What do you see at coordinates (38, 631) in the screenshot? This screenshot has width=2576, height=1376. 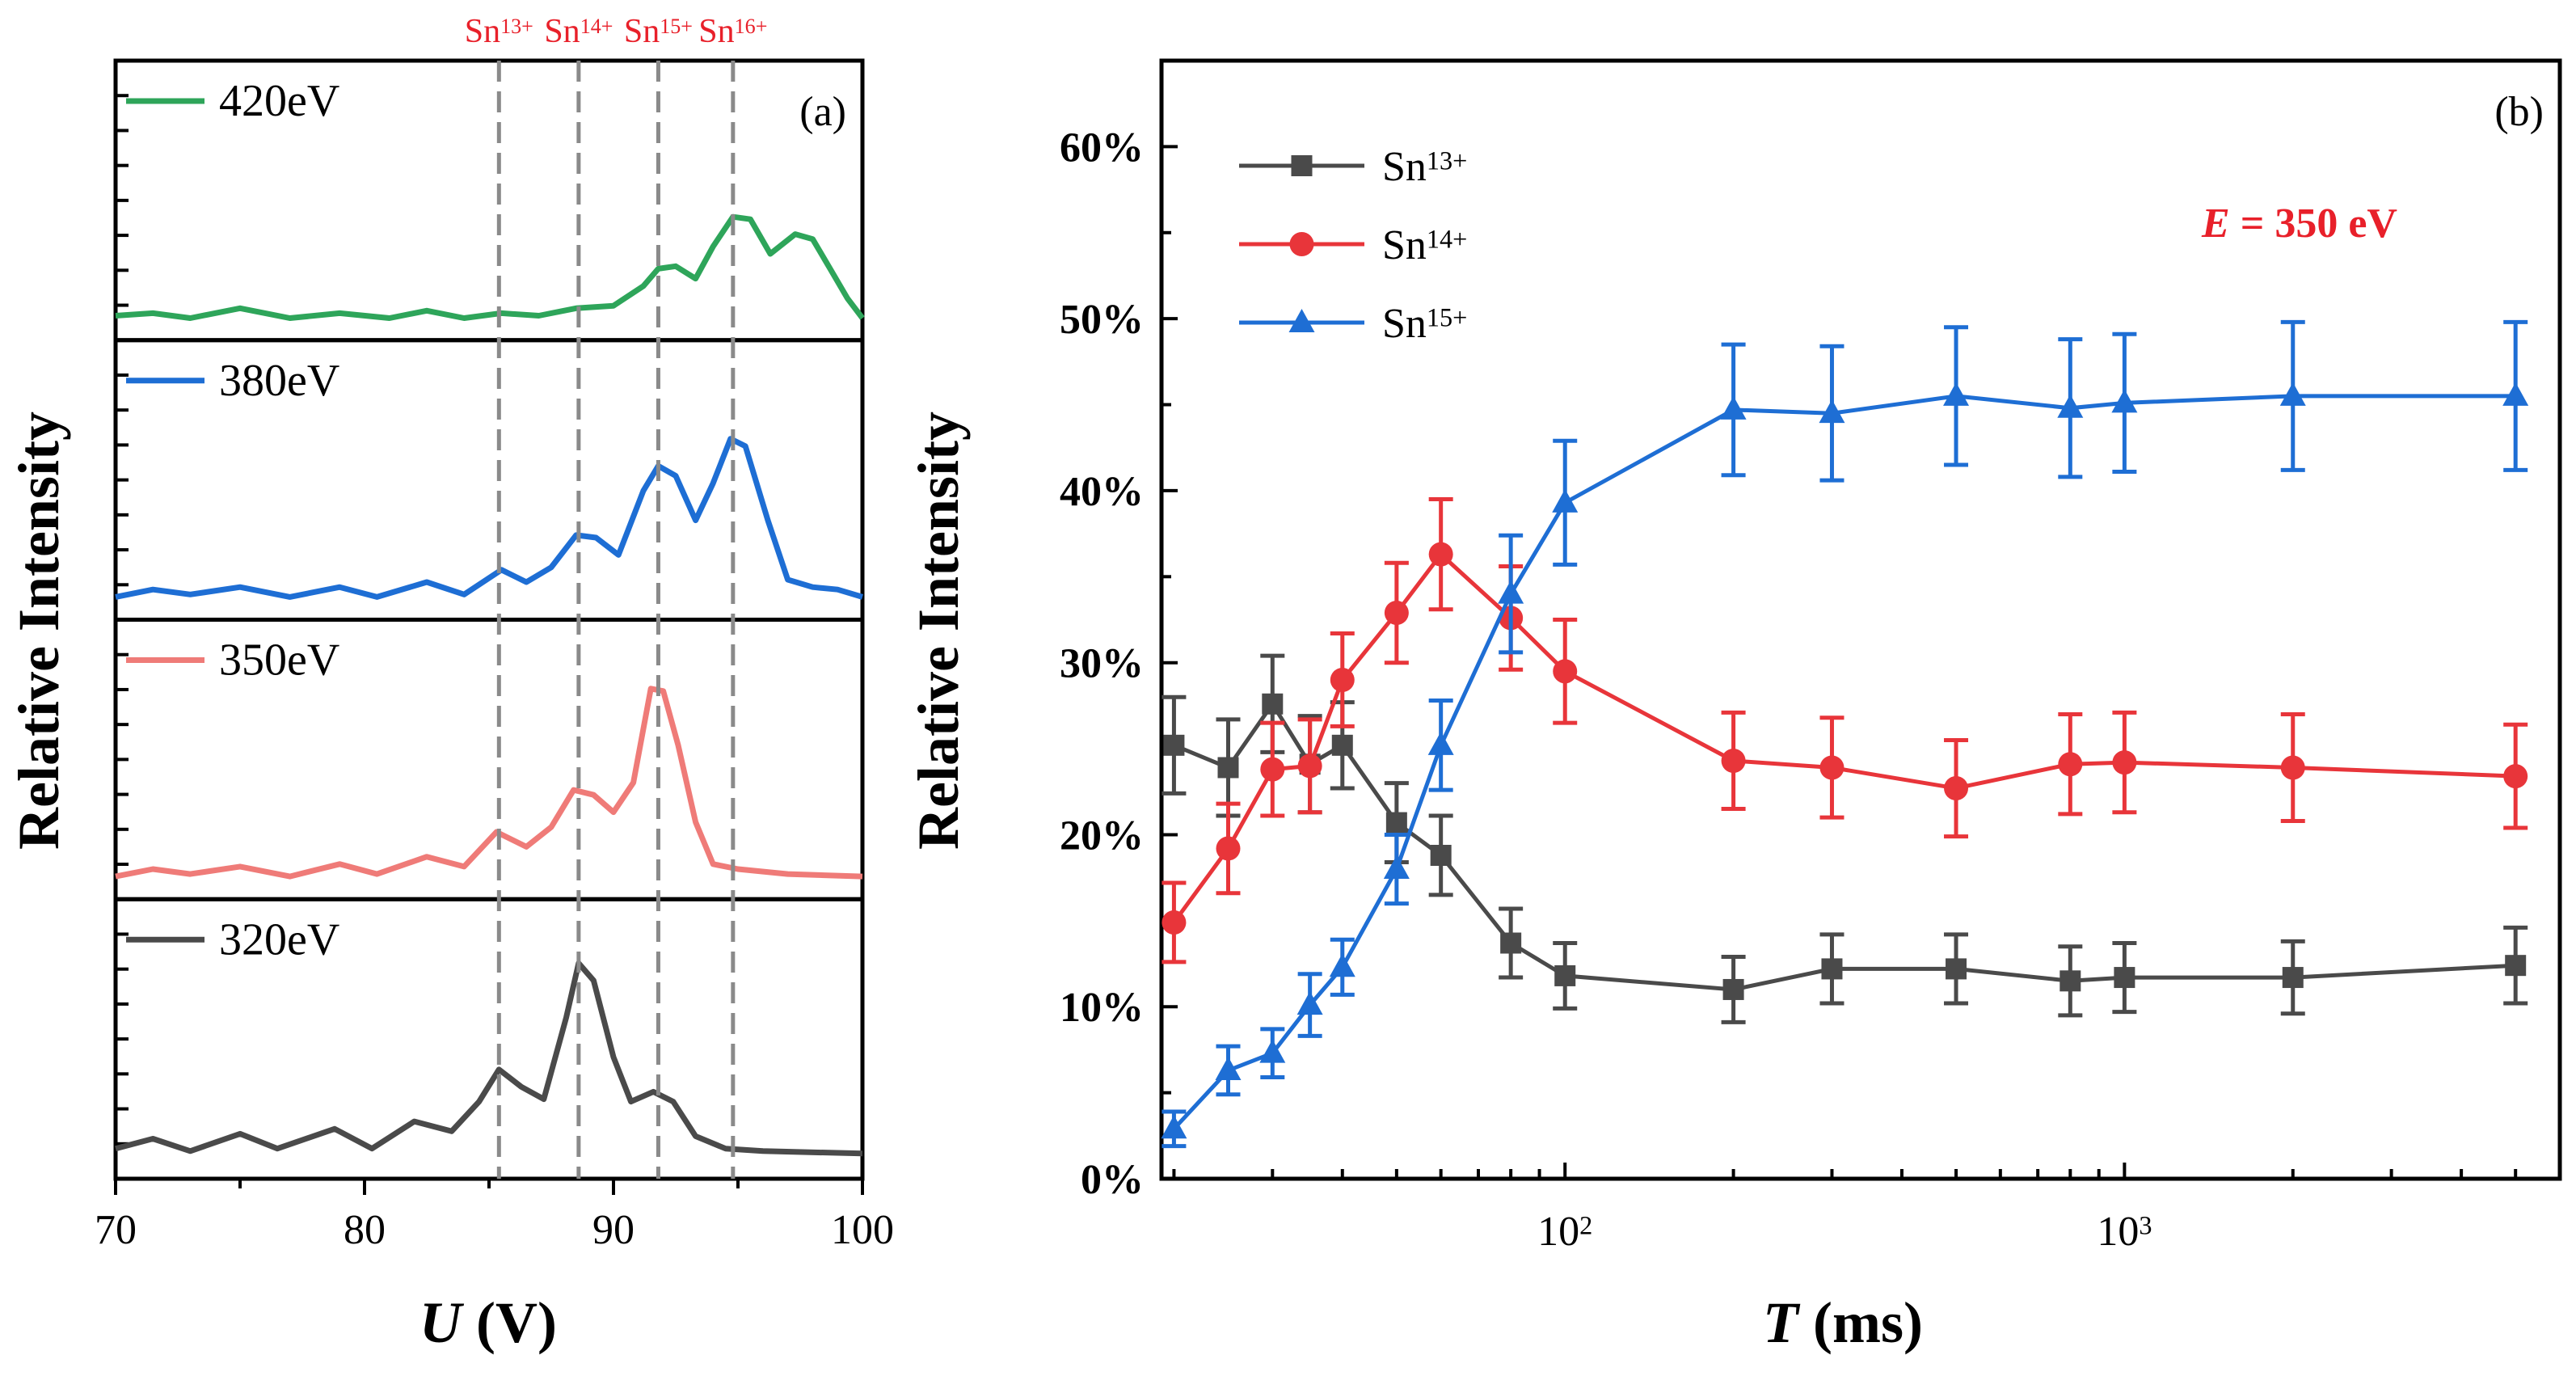 I see `panel-a-ylabel: Relative Intensity` at bounding box center [38, 631].